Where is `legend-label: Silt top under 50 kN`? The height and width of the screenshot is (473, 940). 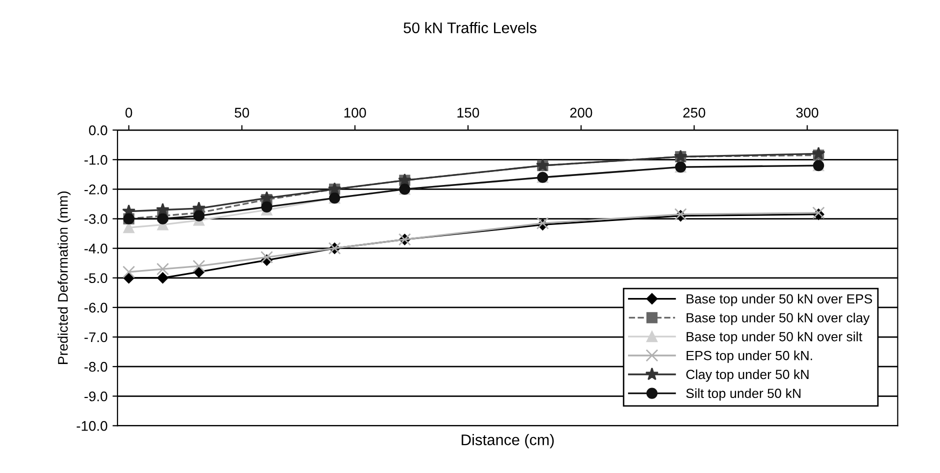 legend-label: Silt top under 50 kN is located at coordinates (743, 394).